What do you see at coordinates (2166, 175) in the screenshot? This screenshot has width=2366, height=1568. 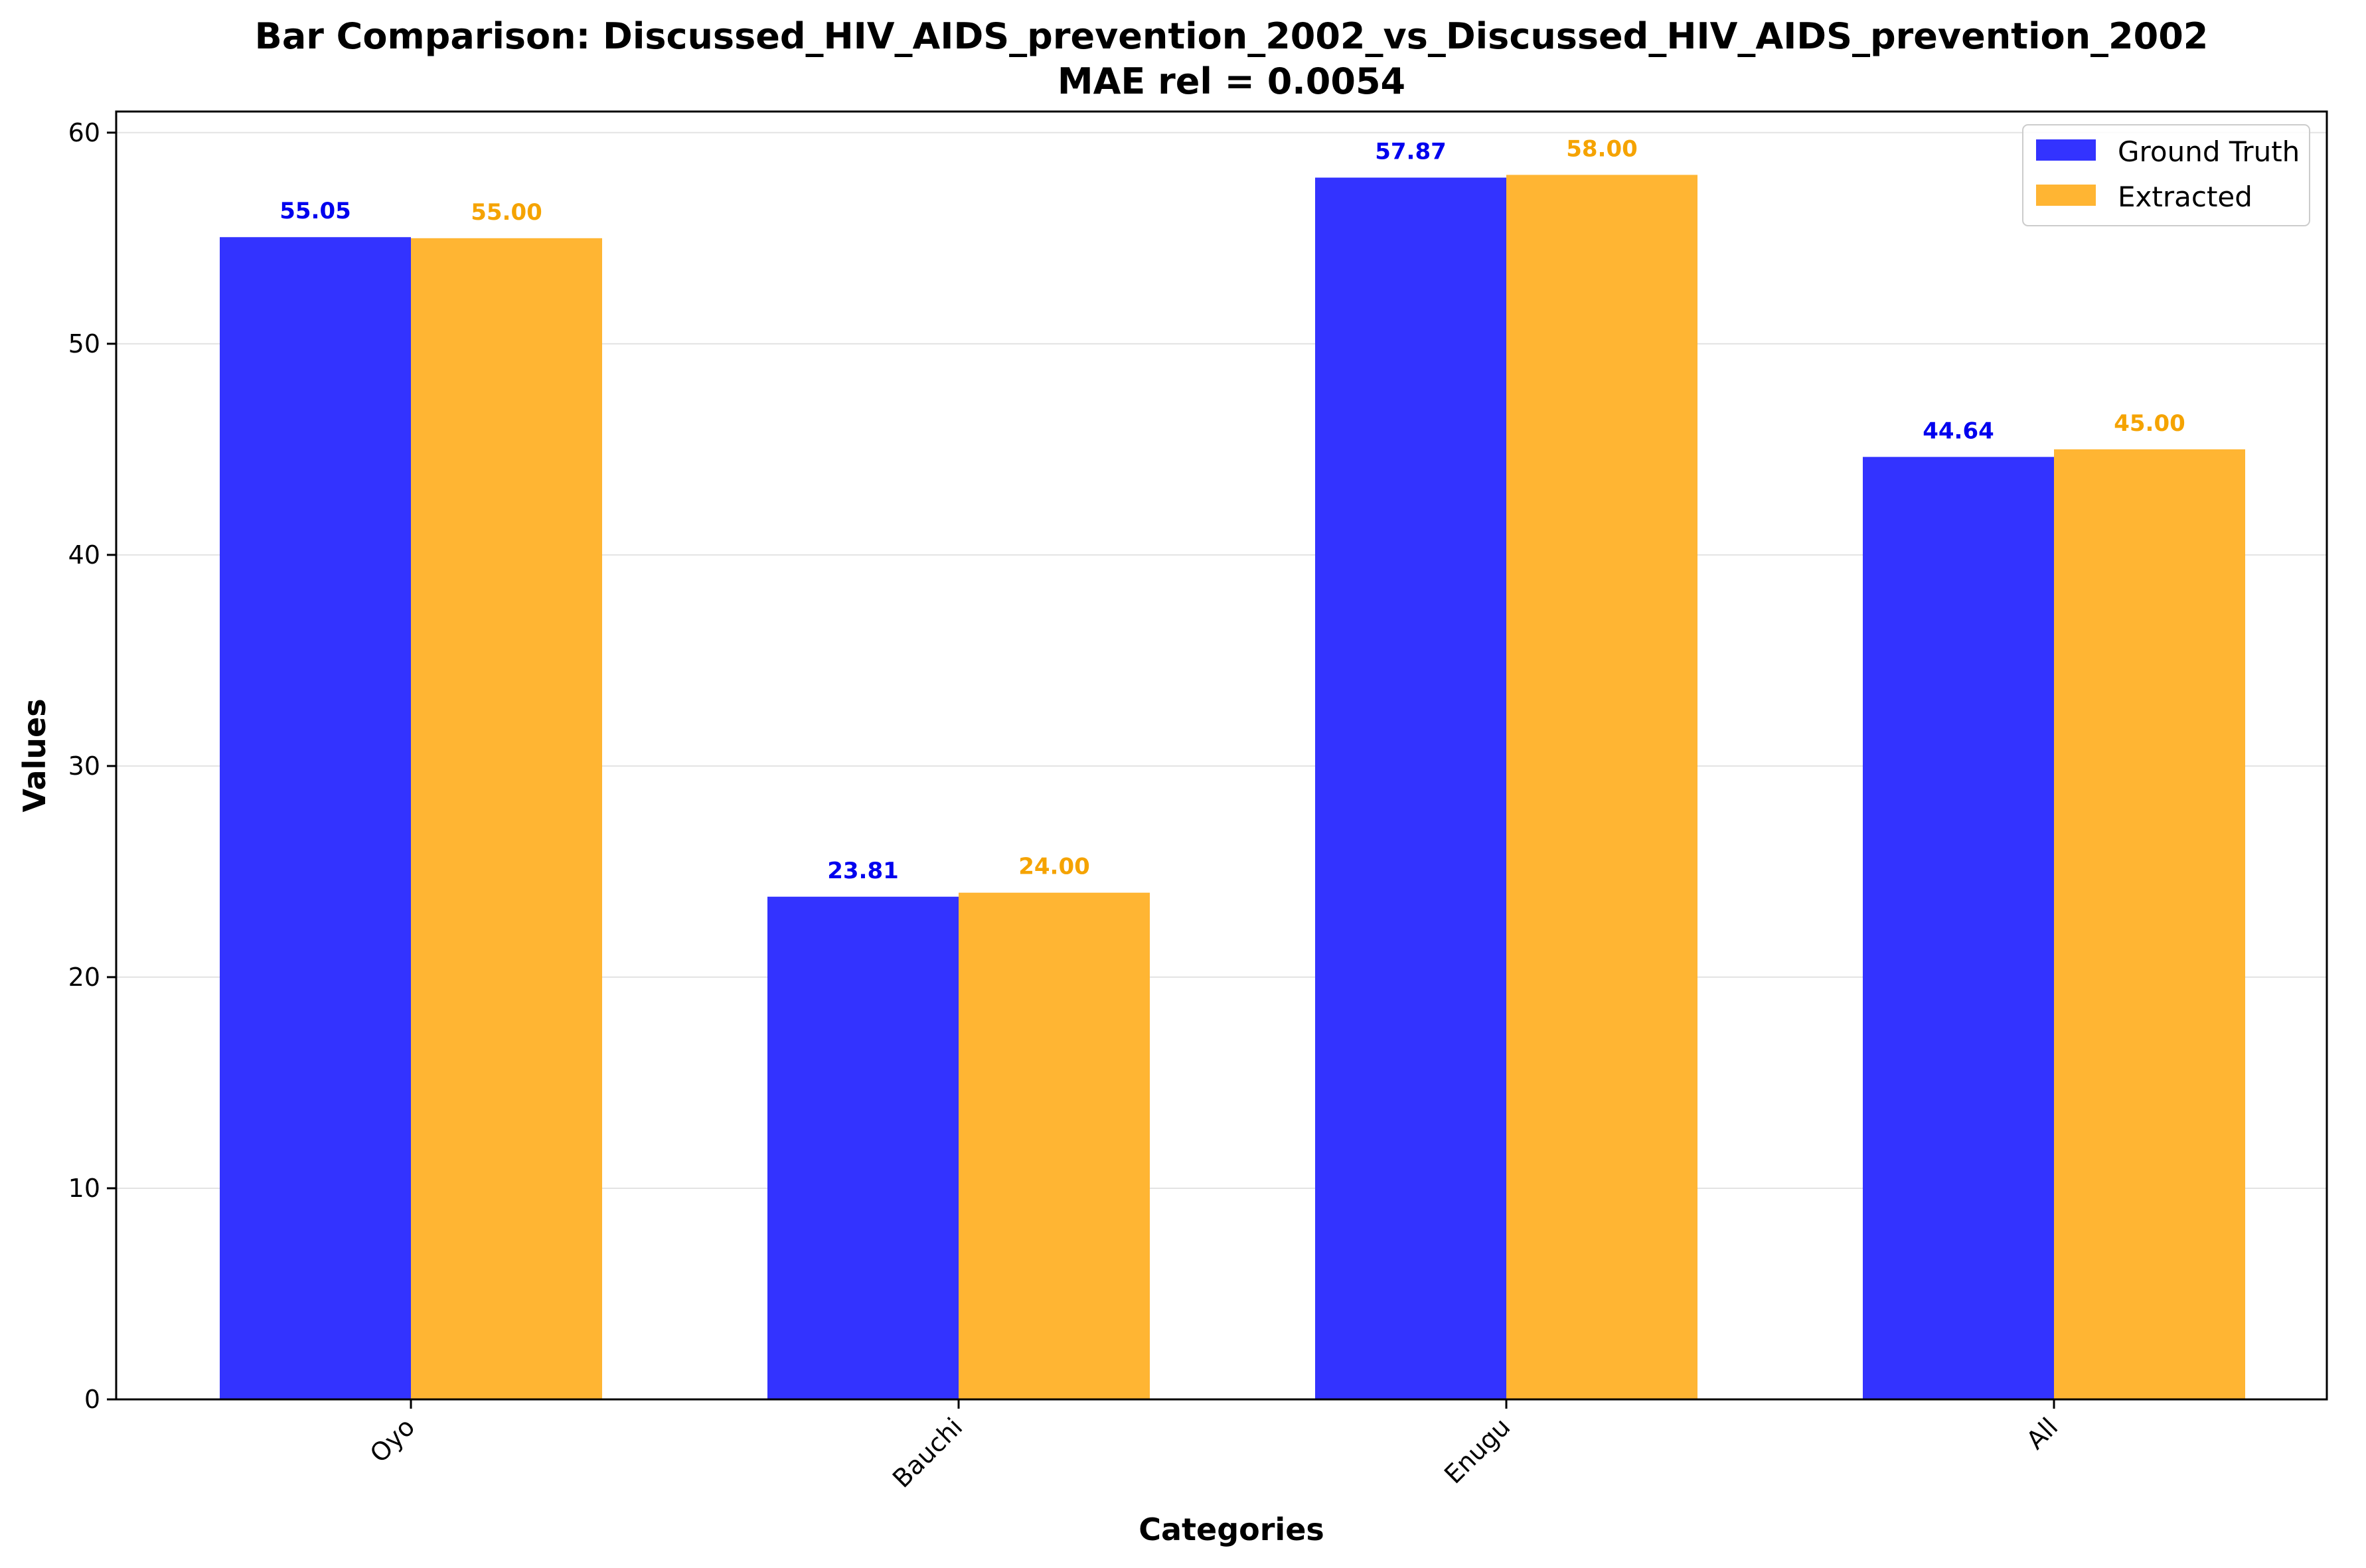 I see `legend: Ground Truth Extracted` at bounding box center [2166, 175].